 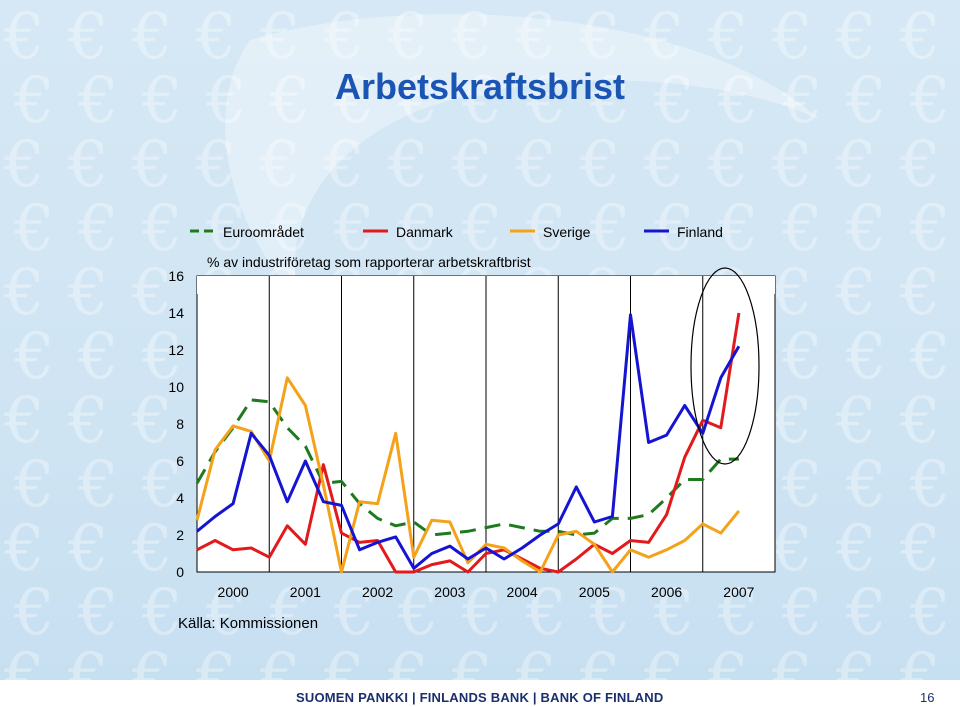 What do you see at coordinates (176, 276) in the screenshot?
I see `y-tick-label: 16` at bounding box center [176, 276].